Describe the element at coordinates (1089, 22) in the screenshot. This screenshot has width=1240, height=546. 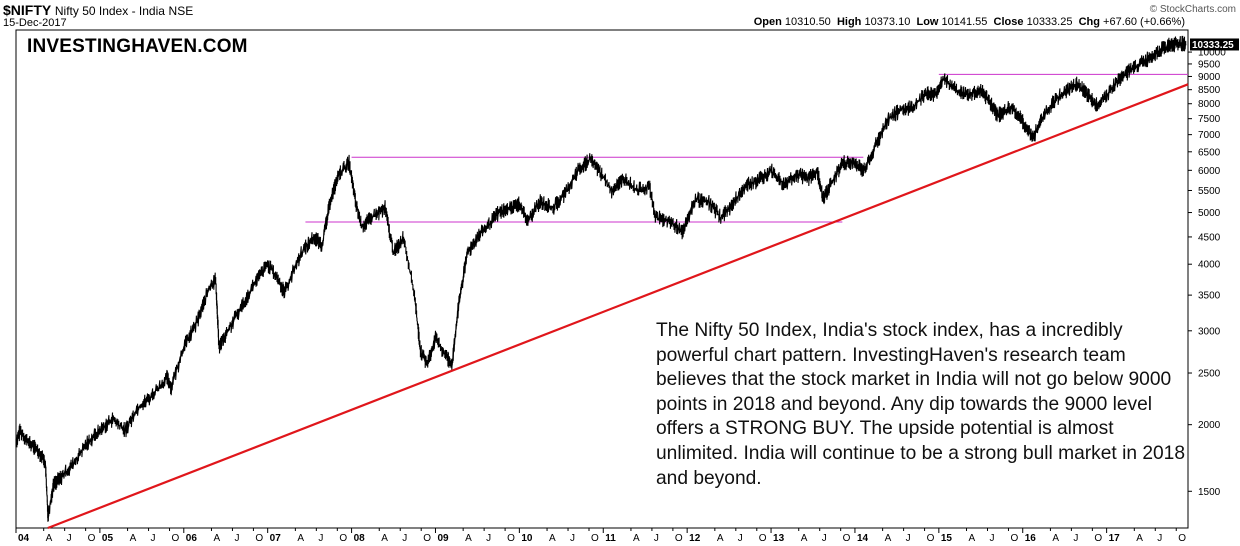
I see `chg-label: Chg` at that location.